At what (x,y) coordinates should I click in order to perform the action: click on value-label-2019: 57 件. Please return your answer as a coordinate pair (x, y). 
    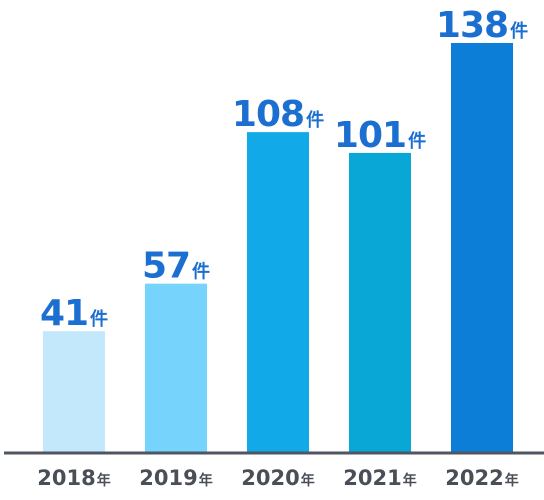
    Looking at the image, I should click on (176, 266).